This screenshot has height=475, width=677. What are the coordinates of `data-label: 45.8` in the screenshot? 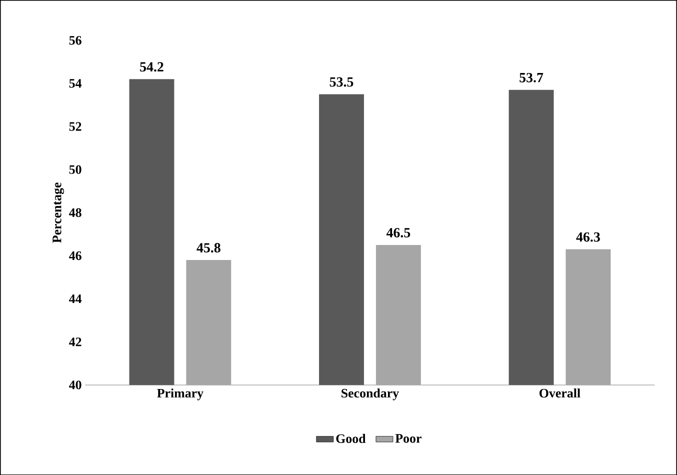 It's located at (208, 247).